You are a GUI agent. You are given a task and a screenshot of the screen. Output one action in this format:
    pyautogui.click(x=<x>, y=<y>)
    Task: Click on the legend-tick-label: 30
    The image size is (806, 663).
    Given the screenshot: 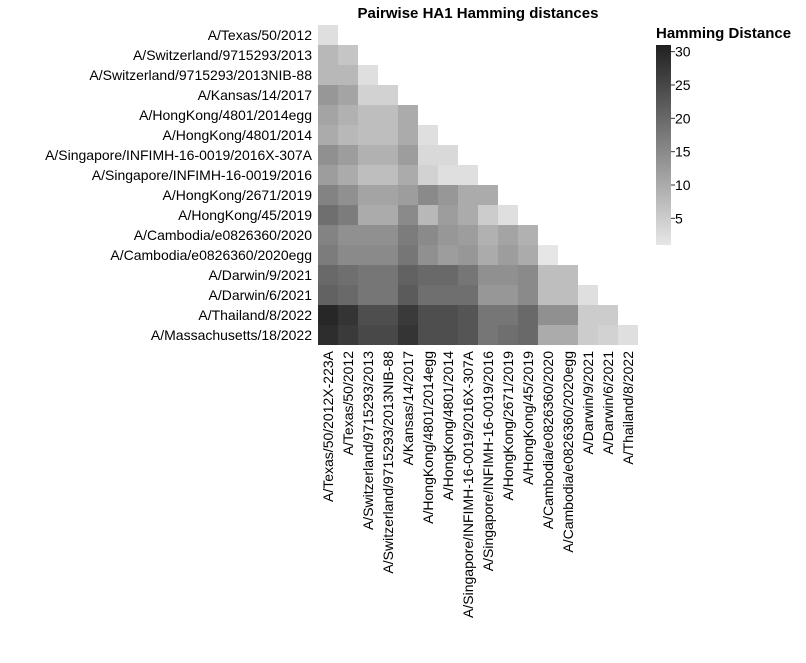 What is the action you would take?
    pyautogui.click(x=683, y=52)
    